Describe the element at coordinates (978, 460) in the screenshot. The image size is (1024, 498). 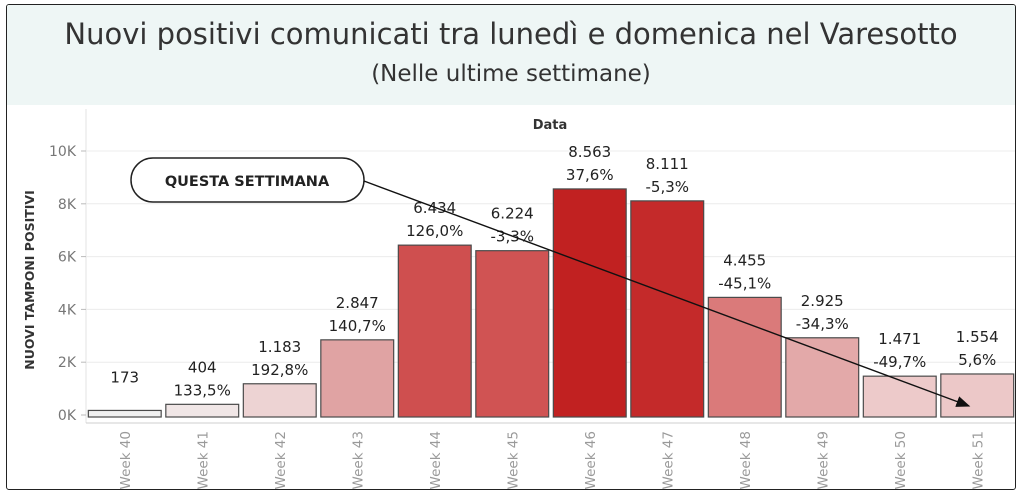
I see `x-tick-label: Week 51` at that location.